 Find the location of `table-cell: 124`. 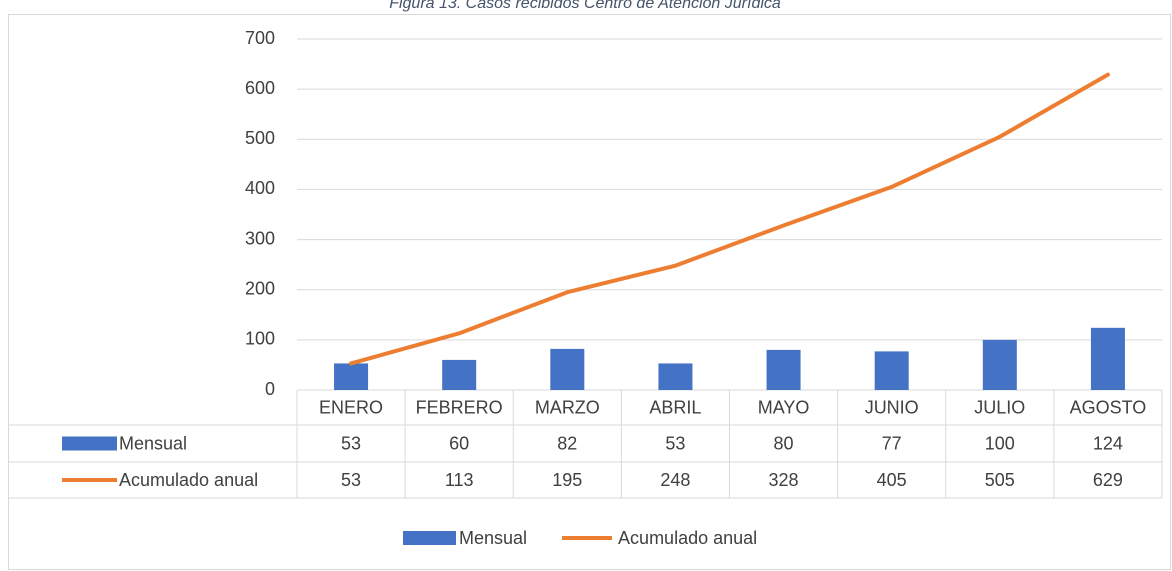

table-cell: 124 is located at coordinates (1108, 443).